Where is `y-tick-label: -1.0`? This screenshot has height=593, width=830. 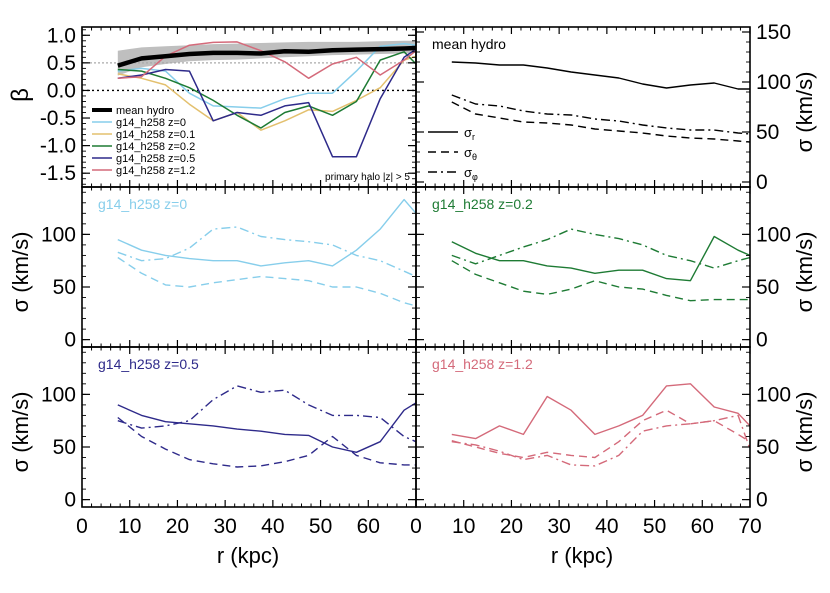 y-tick-label: -1.0 is located at coordinates (58, 146).